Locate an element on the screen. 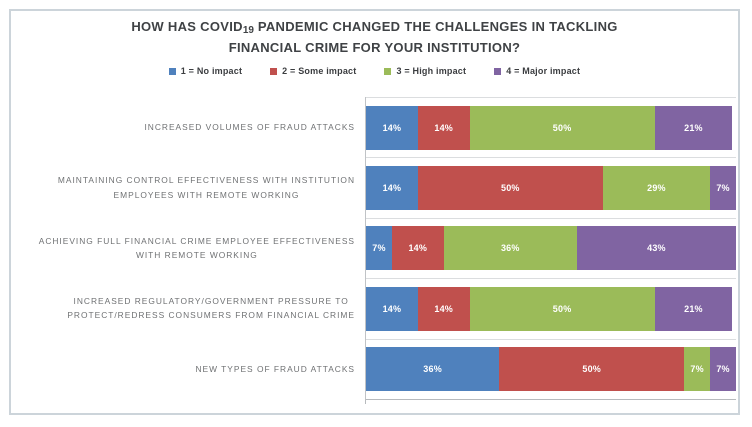 The height and width of the screenshot is (427, 752). stacked-bar: 7% 14% 36% 43% is located at coordinates (551, 248).